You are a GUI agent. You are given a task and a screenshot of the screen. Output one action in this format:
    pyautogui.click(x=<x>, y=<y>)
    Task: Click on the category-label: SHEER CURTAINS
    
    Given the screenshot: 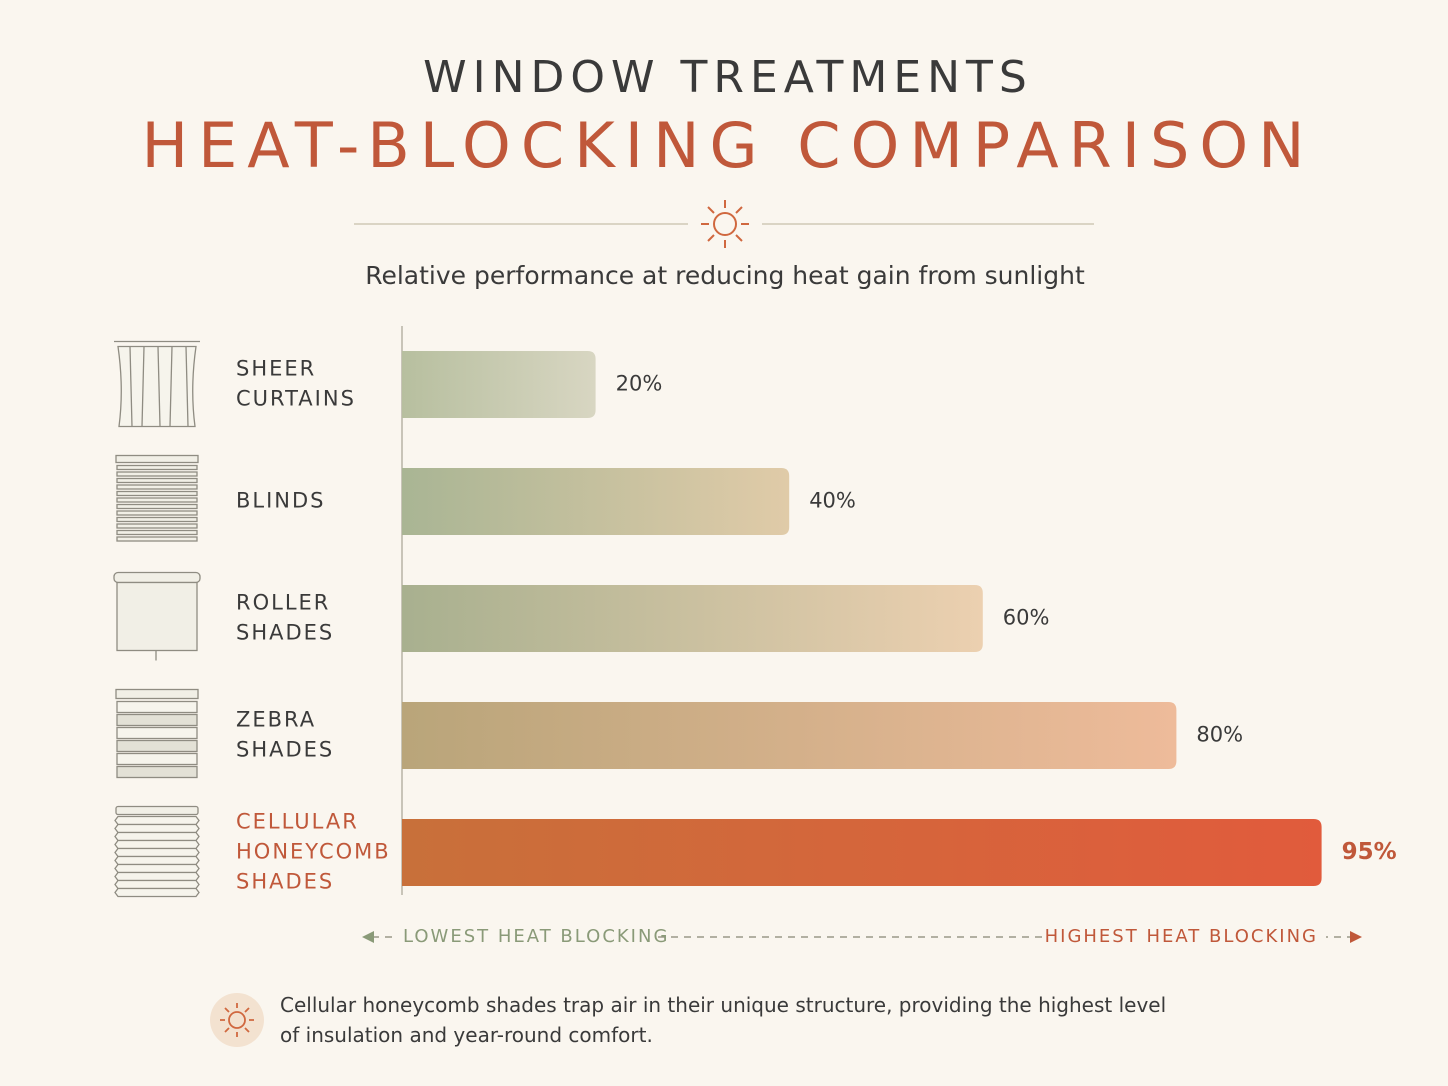 What is the action you would take?
    pyautogui.click(x=296, y=384)
    